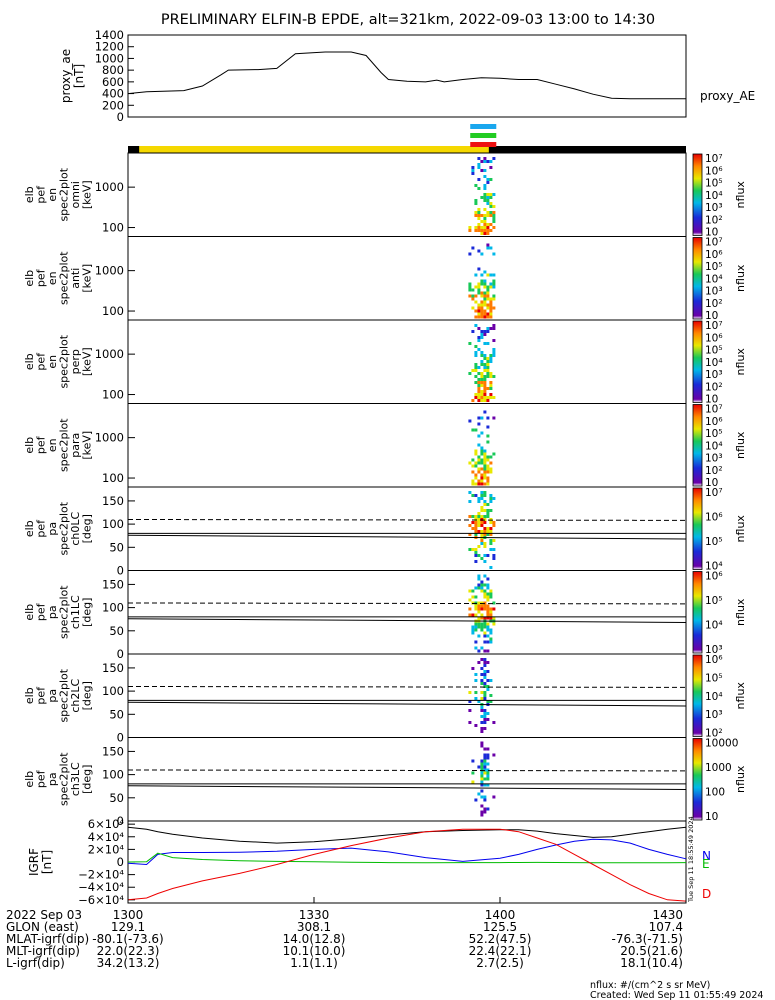 The width and height of the screenshot is (775, 1000). I want to click on spectrogram-ylabel: elbpefpaspec2plotch3LC[deg], so click(58, 779).